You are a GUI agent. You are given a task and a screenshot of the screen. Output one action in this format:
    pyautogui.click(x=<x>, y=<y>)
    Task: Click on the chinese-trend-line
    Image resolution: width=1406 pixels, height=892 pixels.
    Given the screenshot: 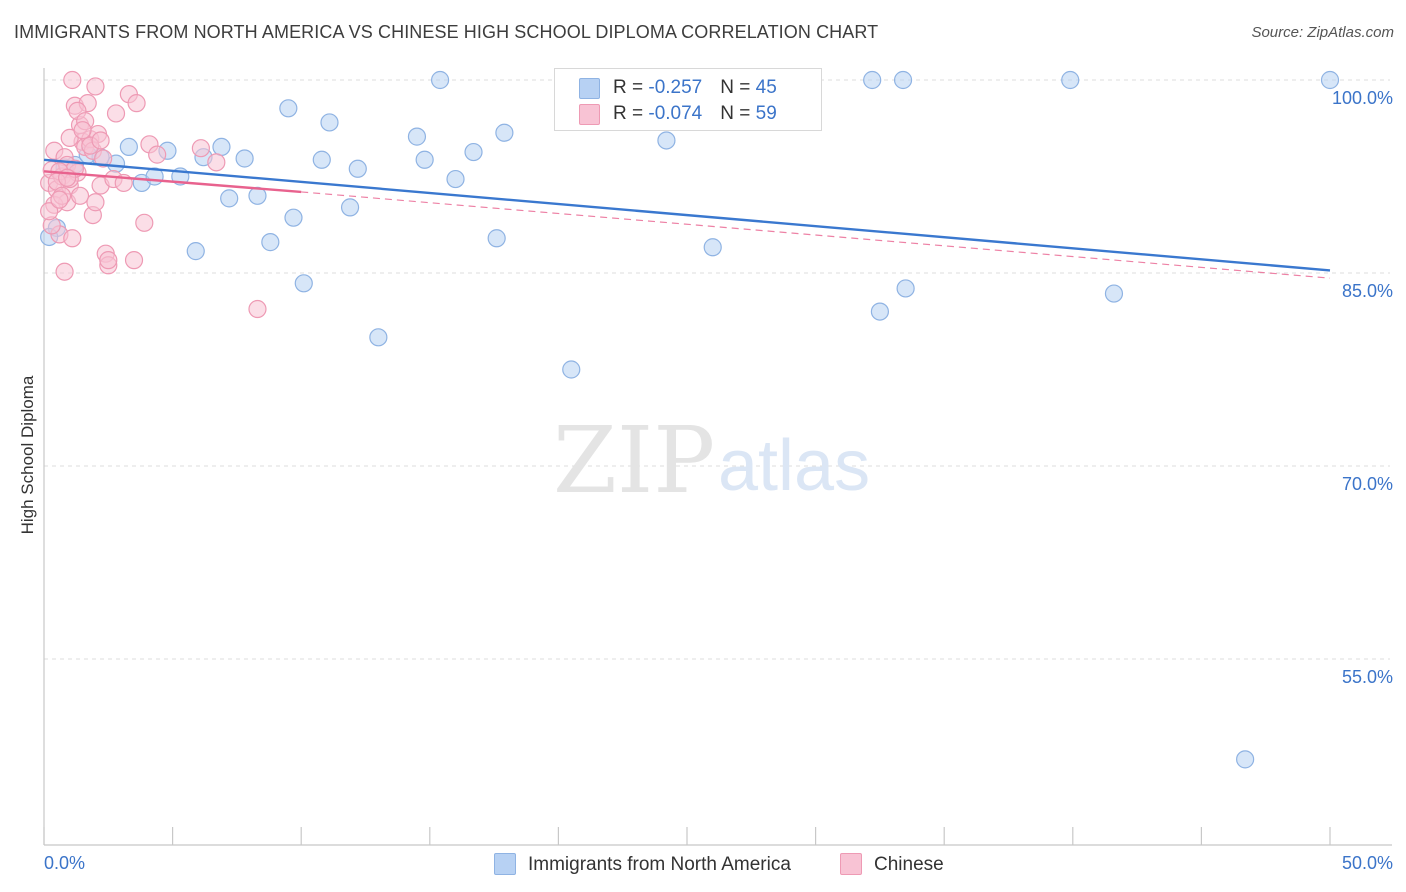 What is the action you would take?
    pyautogui.click(x=172, y=182)
    